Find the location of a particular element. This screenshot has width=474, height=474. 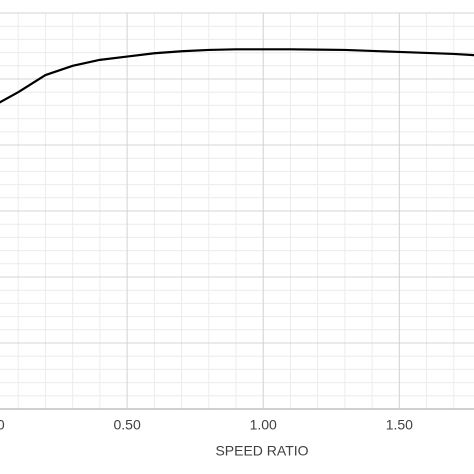

x-tick-label: 0.50 is located at coordinates (126, 425).